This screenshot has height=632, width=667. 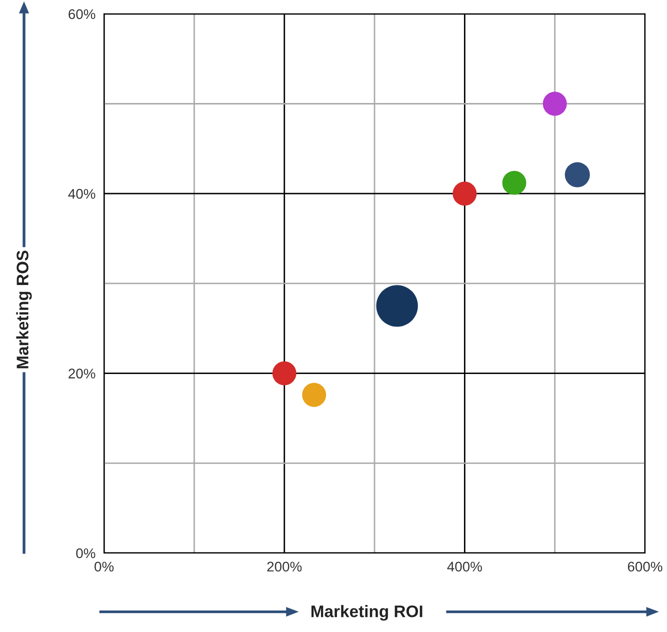 I want to click on y-axis-title: Marketing ROS, so click(x=24, y=309).